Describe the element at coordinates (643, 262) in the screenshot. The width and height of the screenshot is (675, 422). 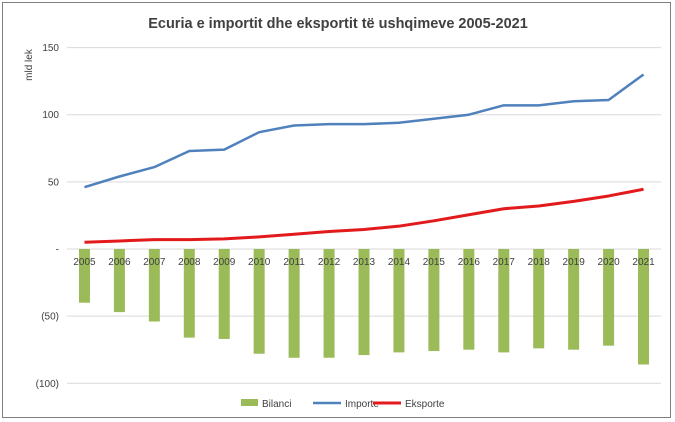
I see `x-tick-label: 2021` at that location.